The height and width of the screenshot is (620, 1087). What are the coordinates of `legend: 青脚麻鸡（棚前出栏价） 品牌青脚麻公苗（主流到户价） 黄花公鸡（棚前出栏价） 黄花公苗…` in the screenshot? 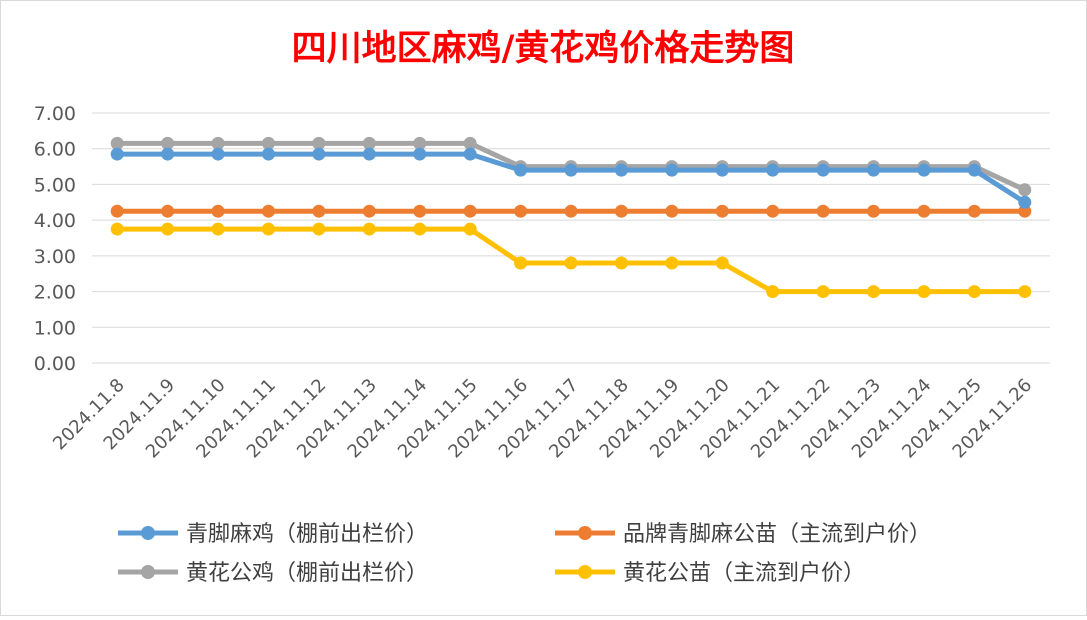 It's located at (524, 554).